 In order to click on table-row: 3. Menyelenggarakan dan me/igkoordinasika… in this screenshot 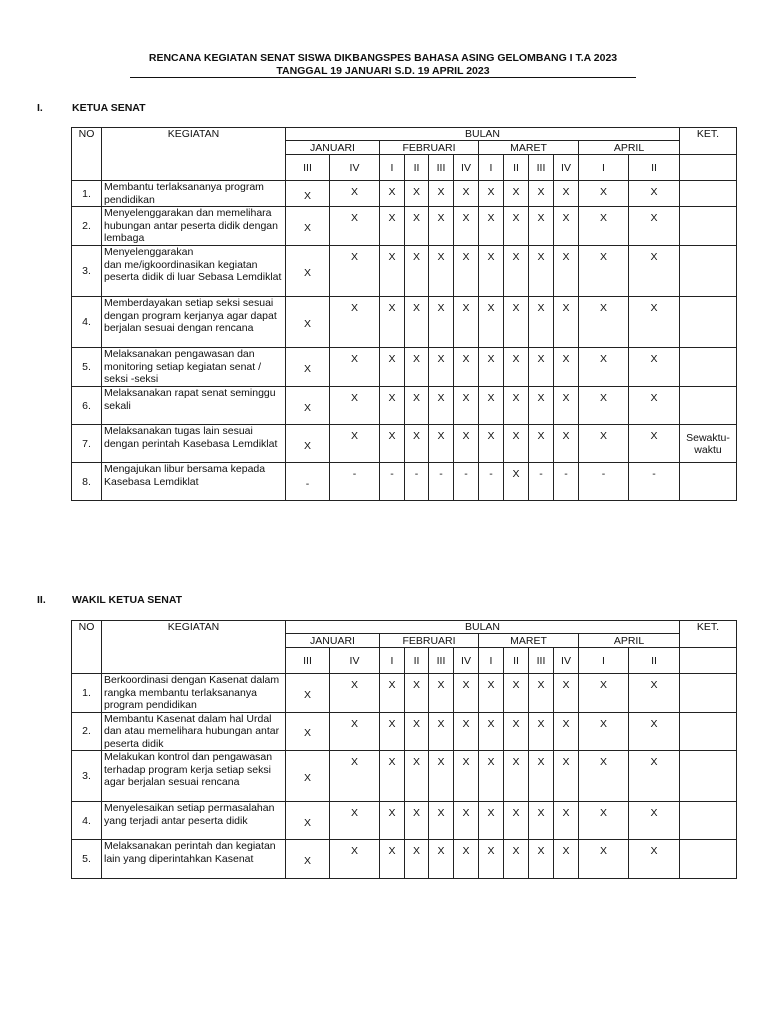, I will do `click(404, 271)`.